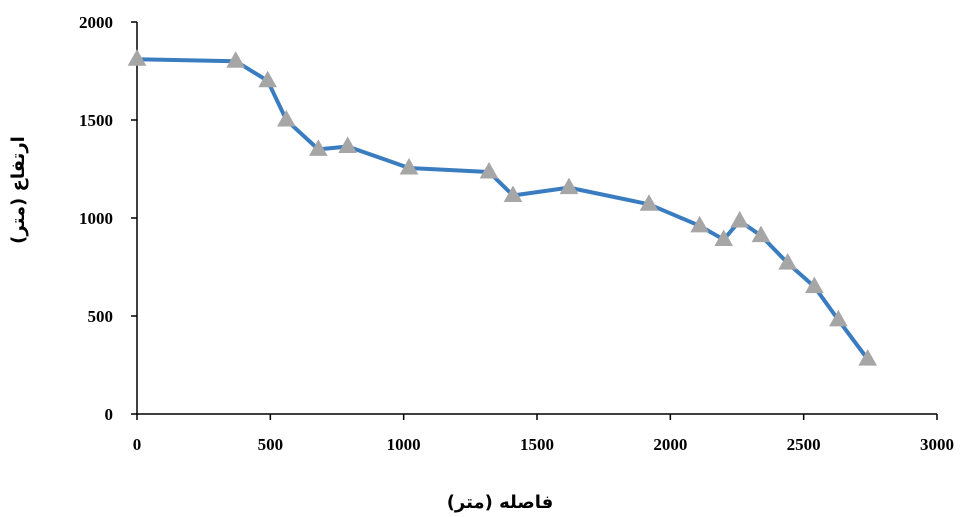  What do you see at coordinates (537, 444) in the screenshot?
I see `x-tick-label: 1500` at bounding box center [537, 444].